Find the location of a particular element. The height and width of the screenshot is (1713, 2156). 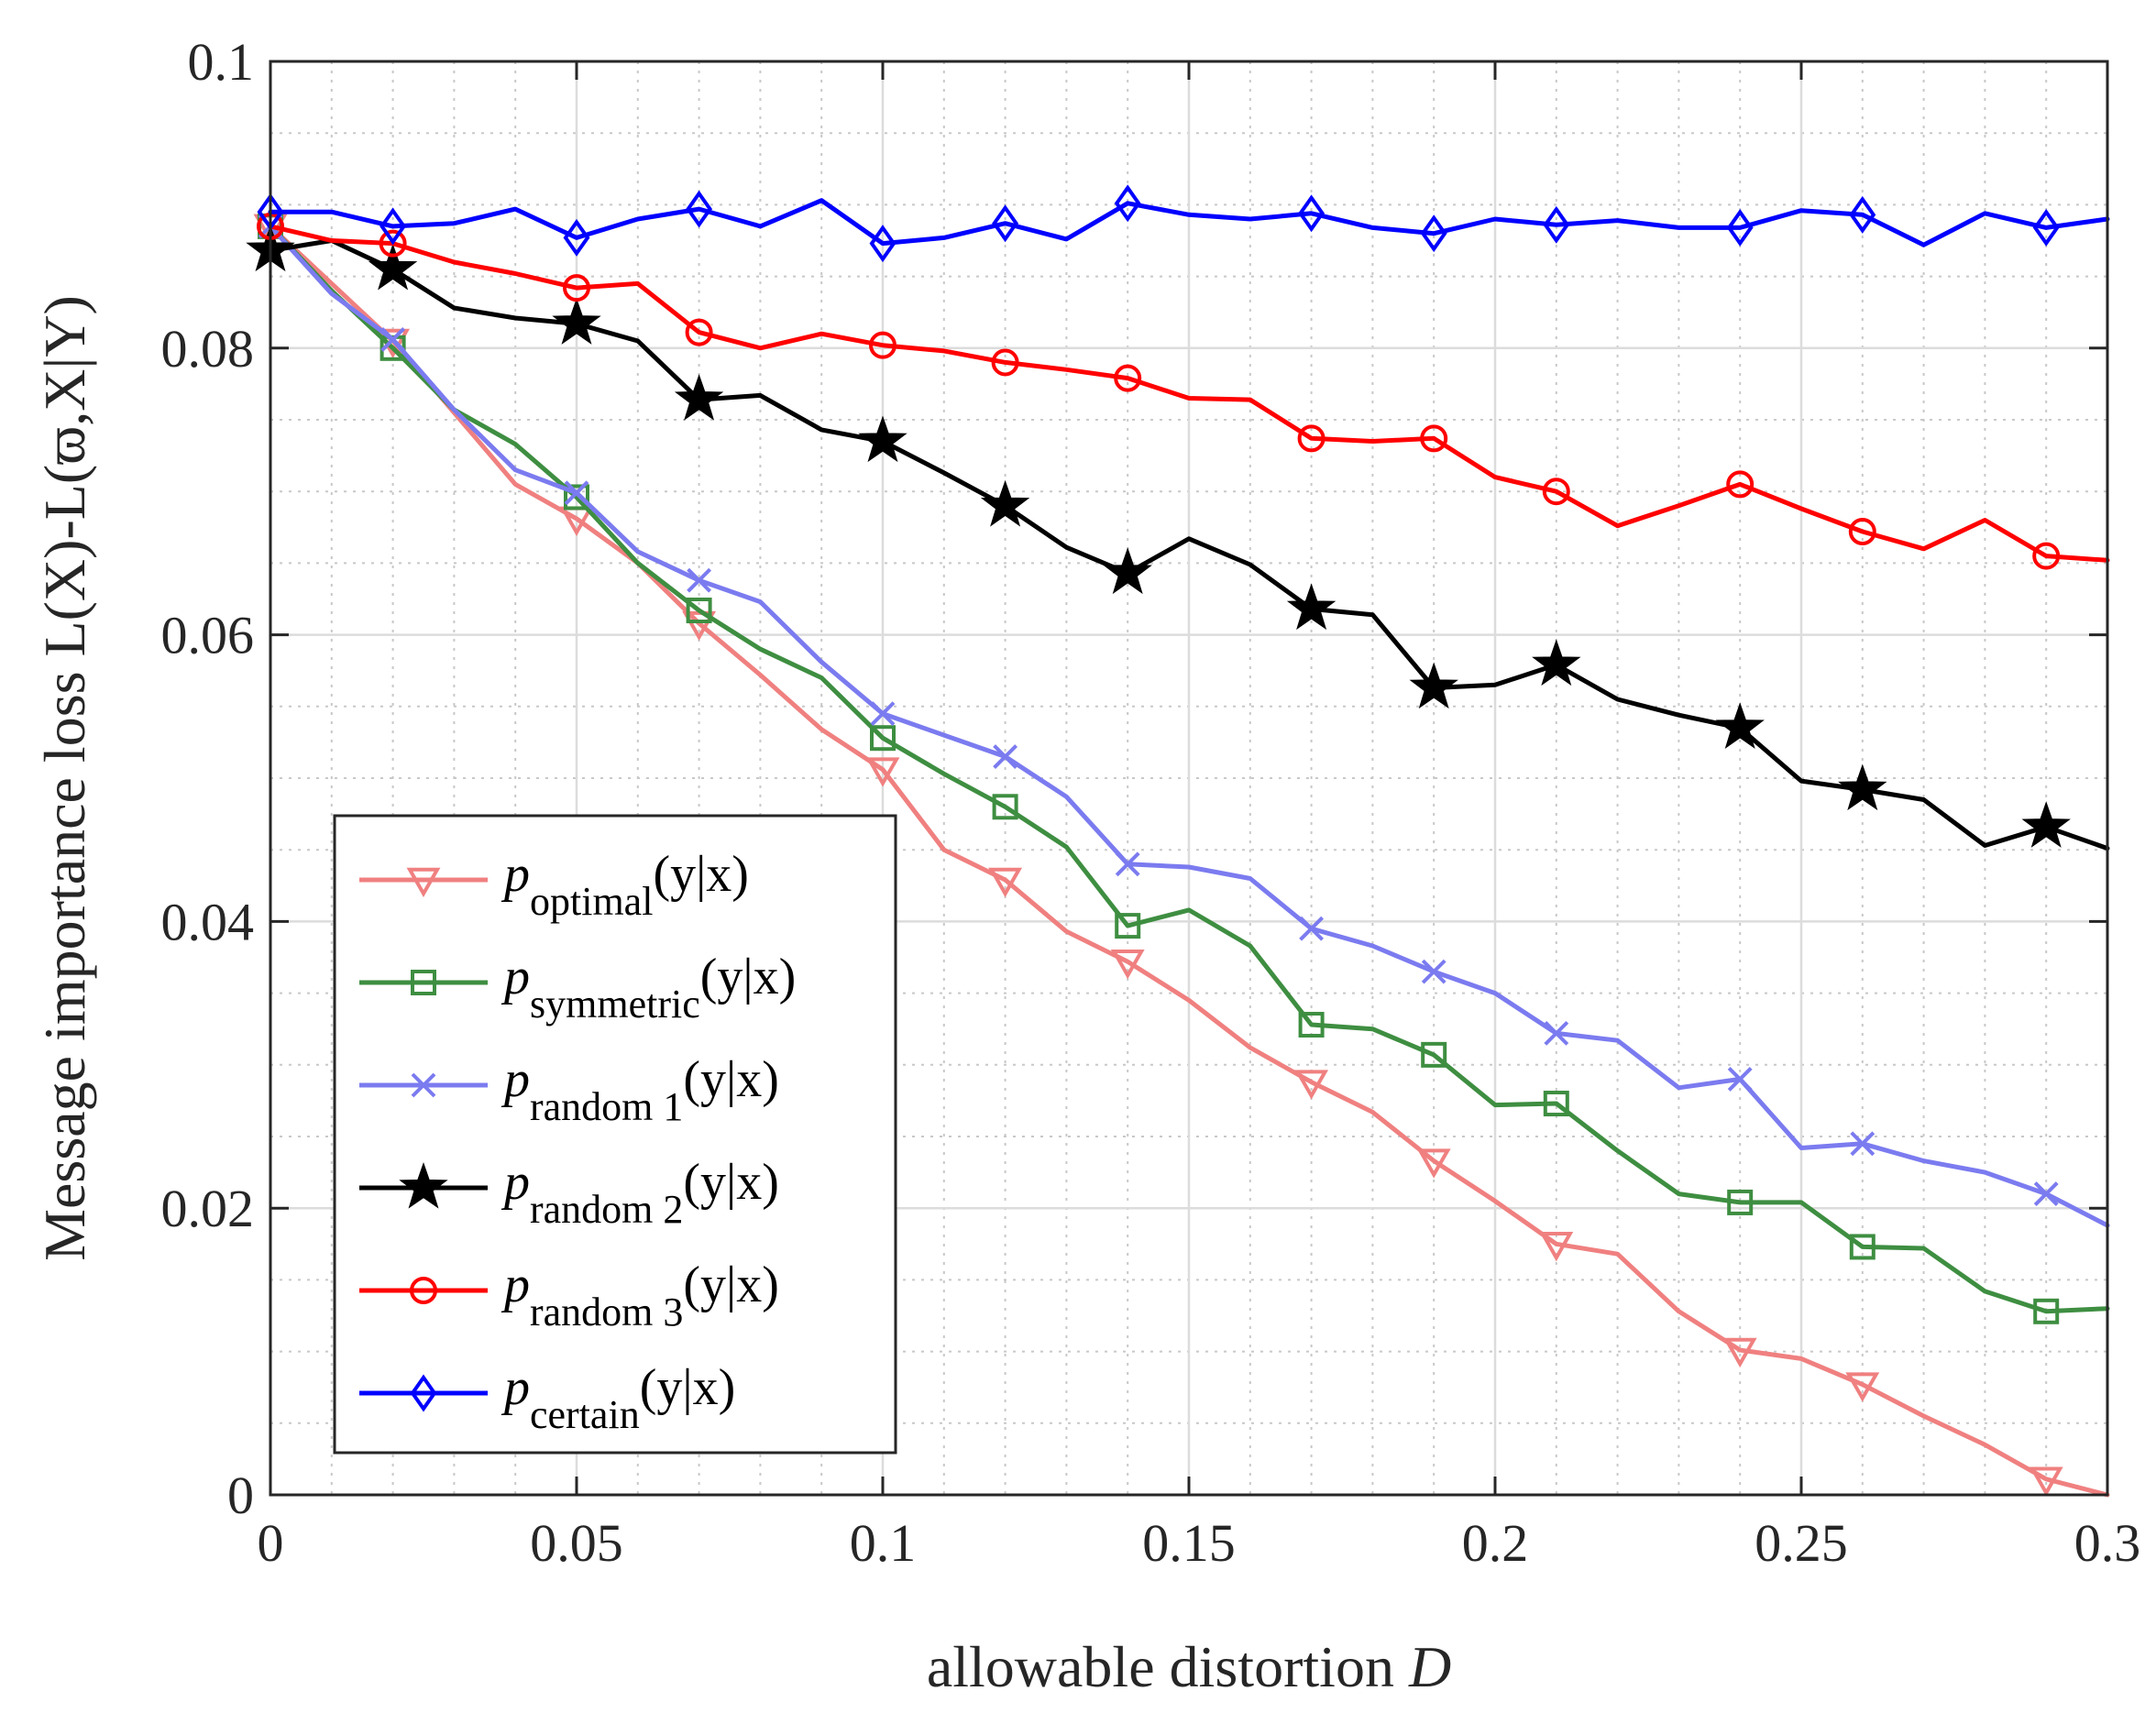

legend-item-optimal-sub: optimal is located at coordinates (591, 901).